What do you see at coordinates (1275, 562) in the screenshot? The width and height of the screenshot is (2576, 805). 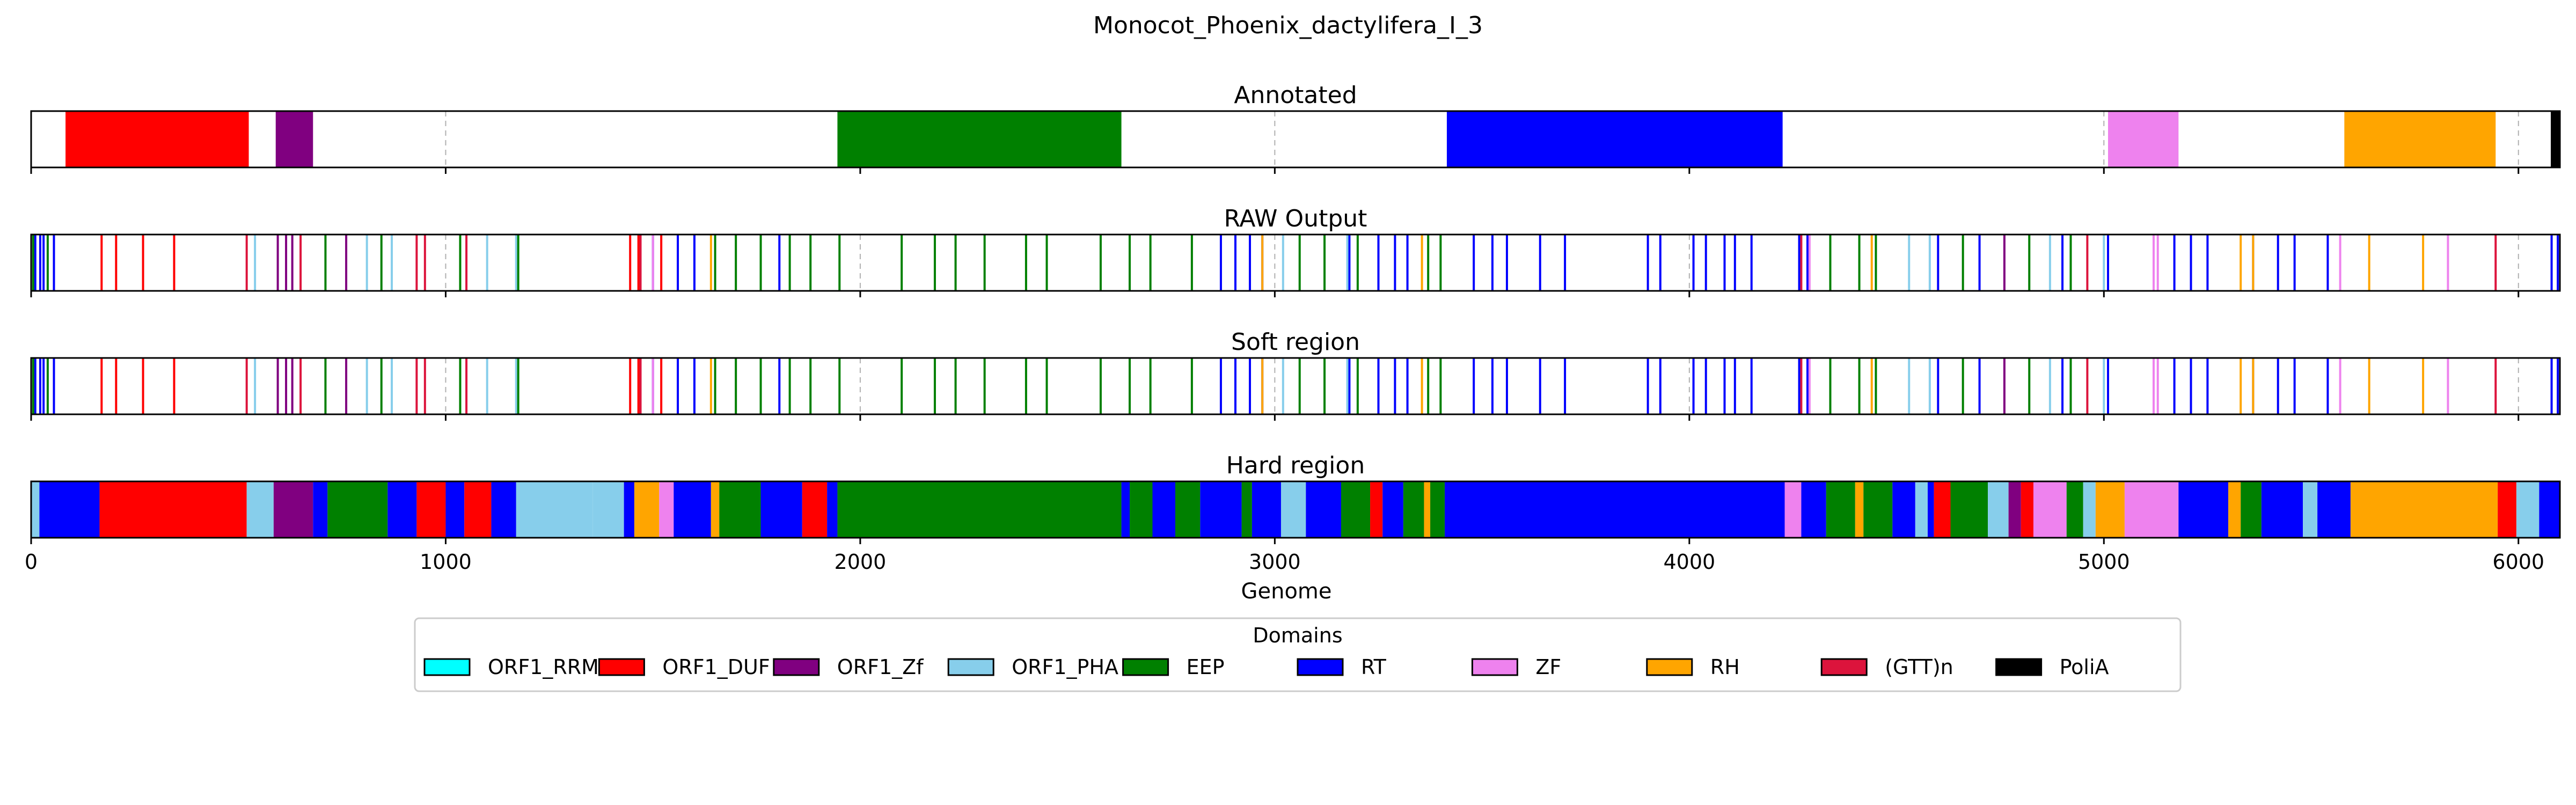 I see `x-tick-label: 3000` at bounding box center [1275, 562].